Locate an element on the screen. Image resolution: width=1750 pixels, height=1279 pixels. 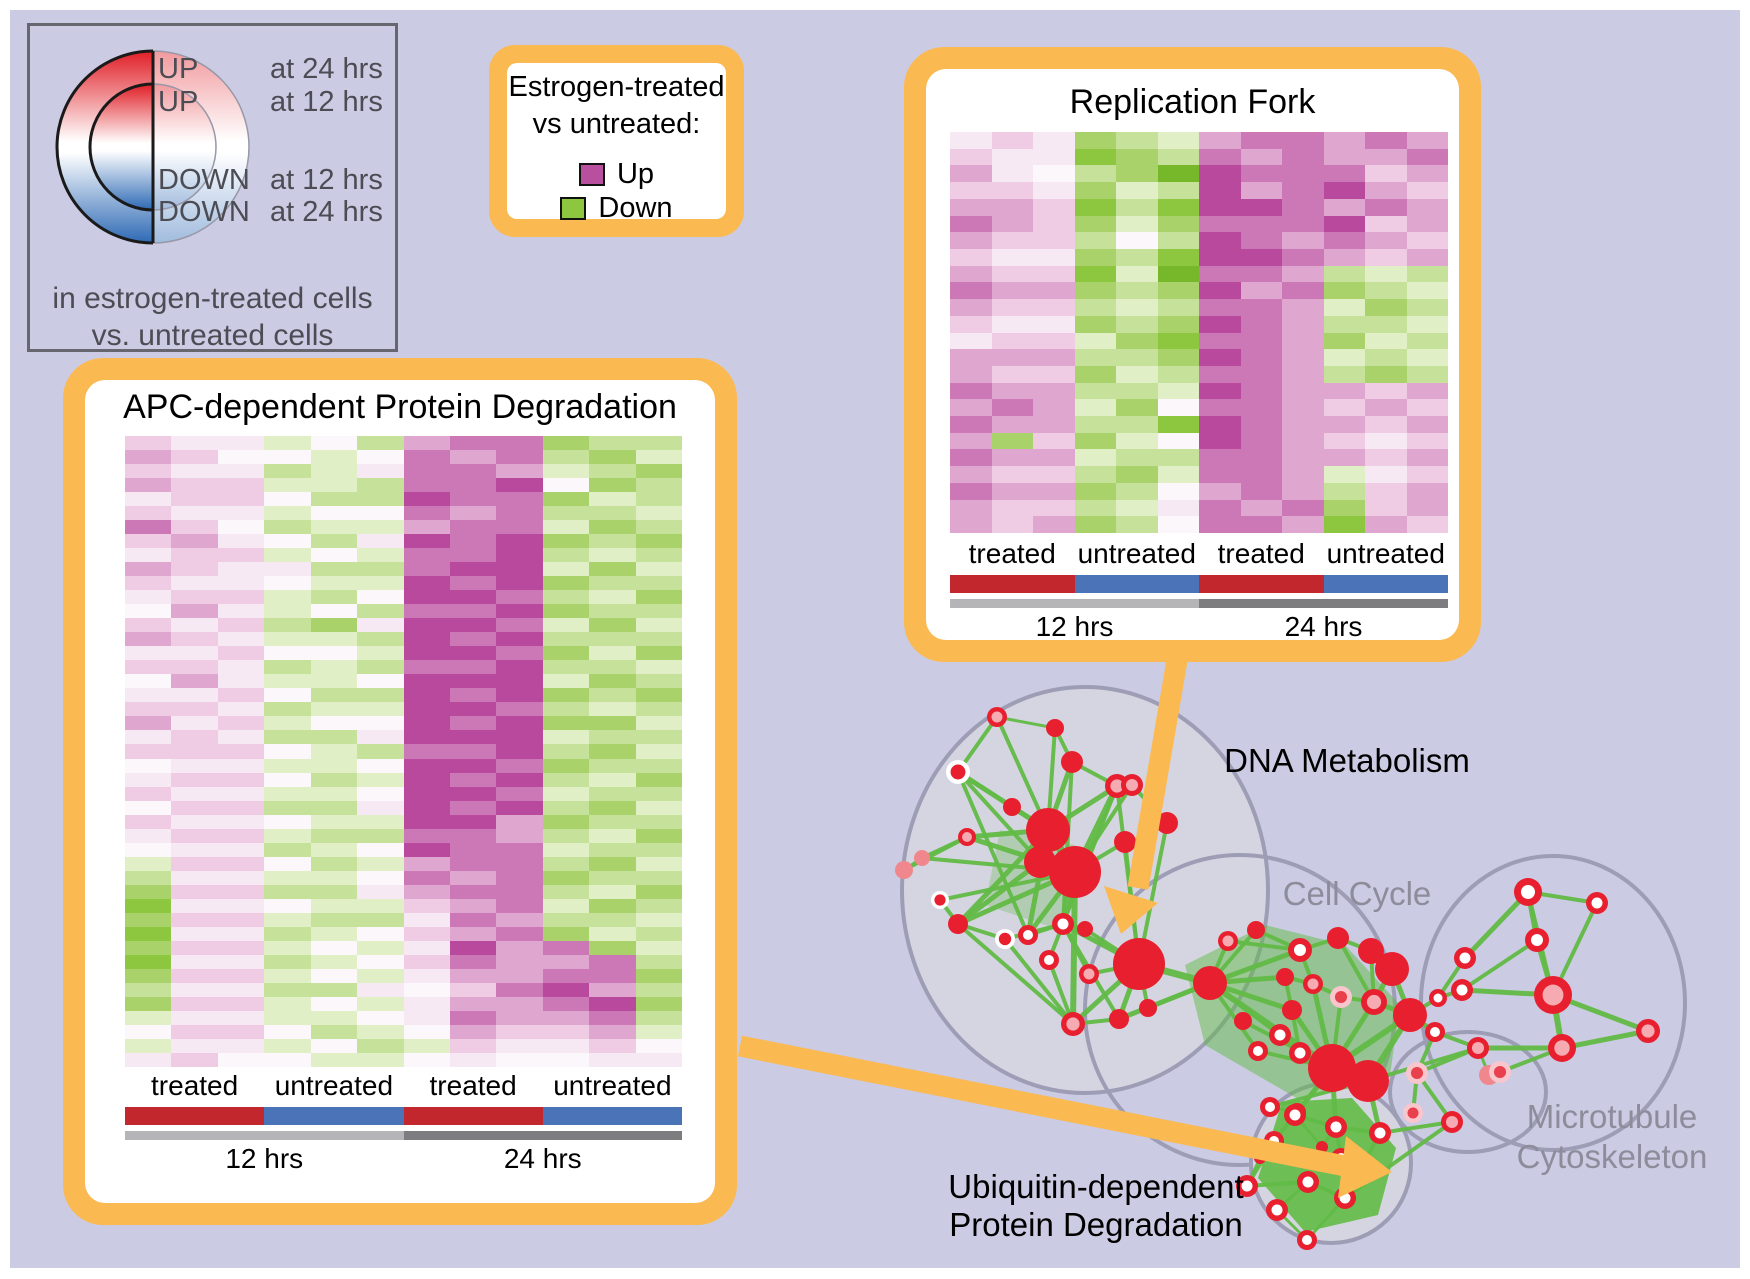
treated-bar is located at coordinates (195, 1116).